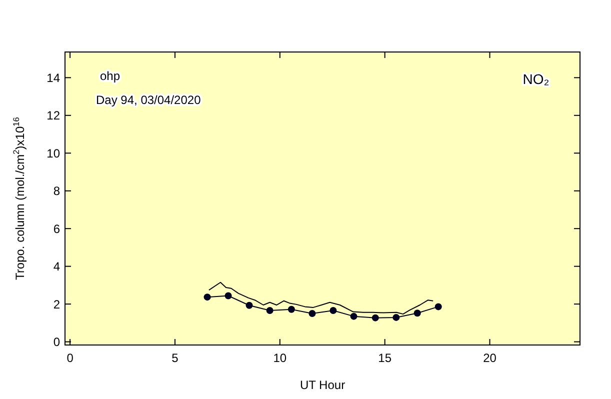  I want to click on y-tick-label: 4, so click(56, 267).